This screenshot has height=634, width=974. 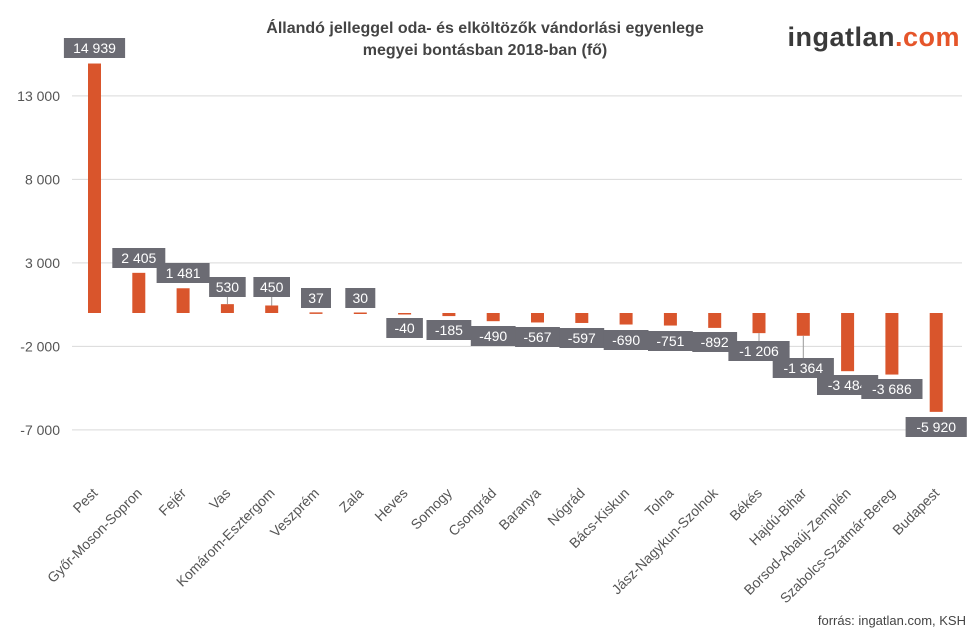 I want to click on data-label: -490, so click(x=493, y=336).